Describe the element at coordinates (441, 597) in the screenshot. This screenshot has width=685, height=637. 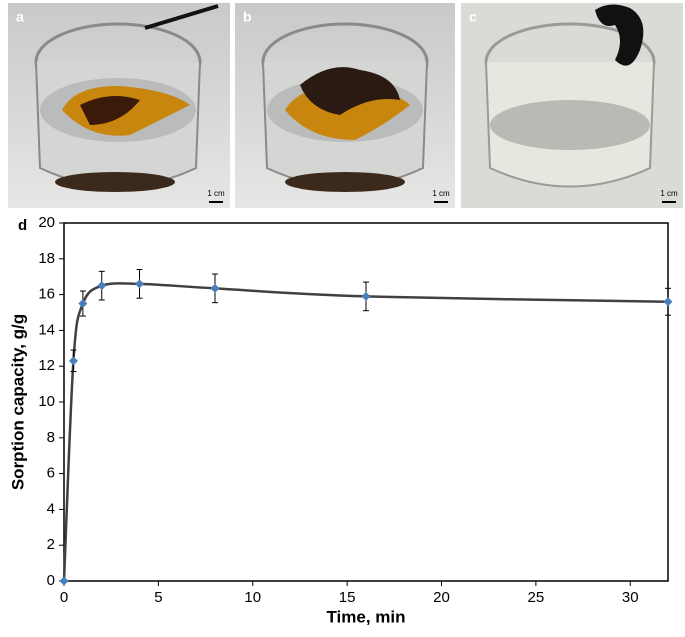
I see `x-tick-label: 20` at that location.